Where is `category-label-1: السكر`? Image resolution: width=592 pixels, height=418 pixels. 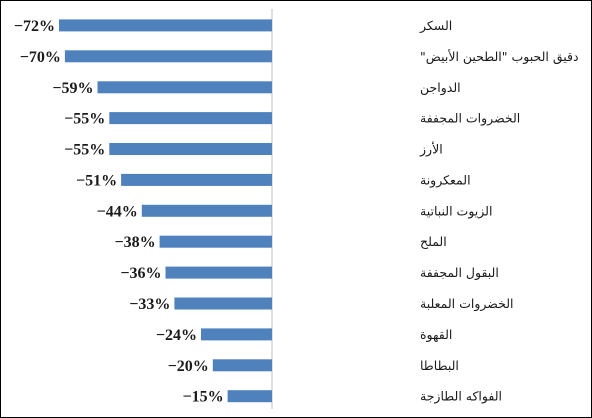
category-label-1: السكر is located at coordinates (435, 26).